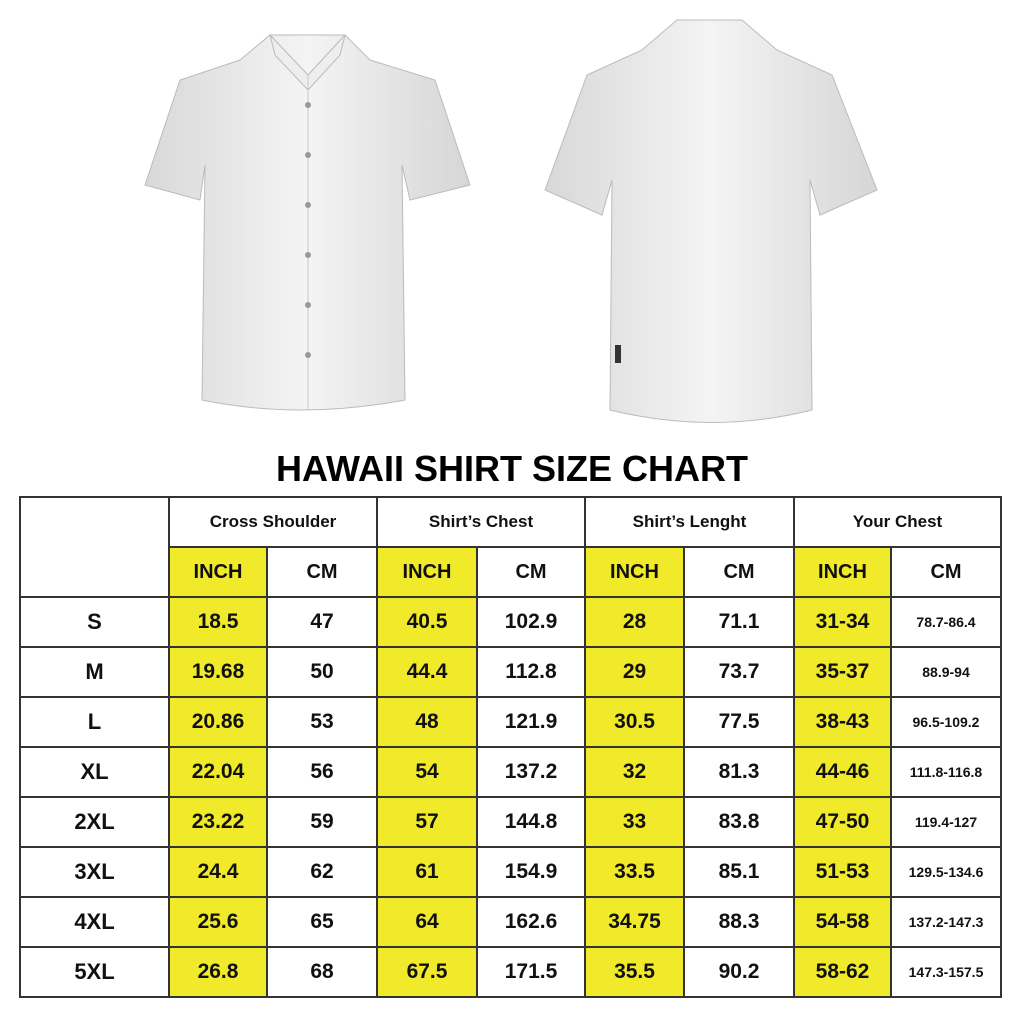 The height and width of the screenshot is (1024, 1024). Describe the element at coordinates (322, 972) in the screenshot. I see `value-cell: 68` at that location.